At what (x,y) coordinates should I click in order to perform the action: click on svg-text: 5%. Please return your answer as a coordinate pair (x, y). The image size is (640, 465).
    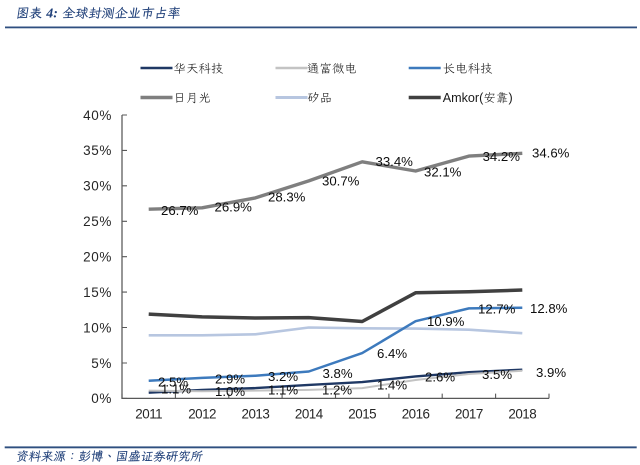
    Looking at the image, I should click on (101, 363).